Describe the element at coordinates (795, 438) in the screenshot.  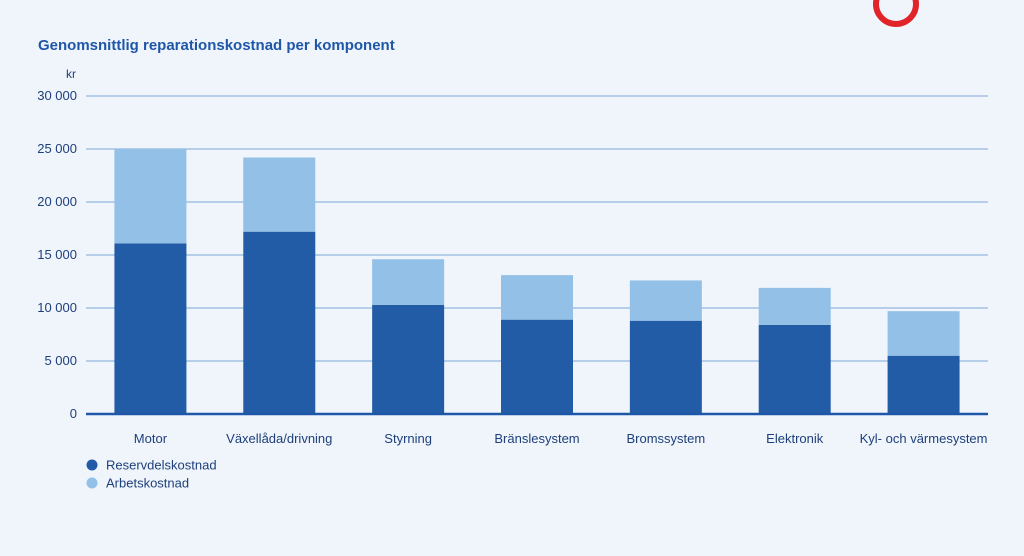
I see `x-category-label: Elektronik` at that location.